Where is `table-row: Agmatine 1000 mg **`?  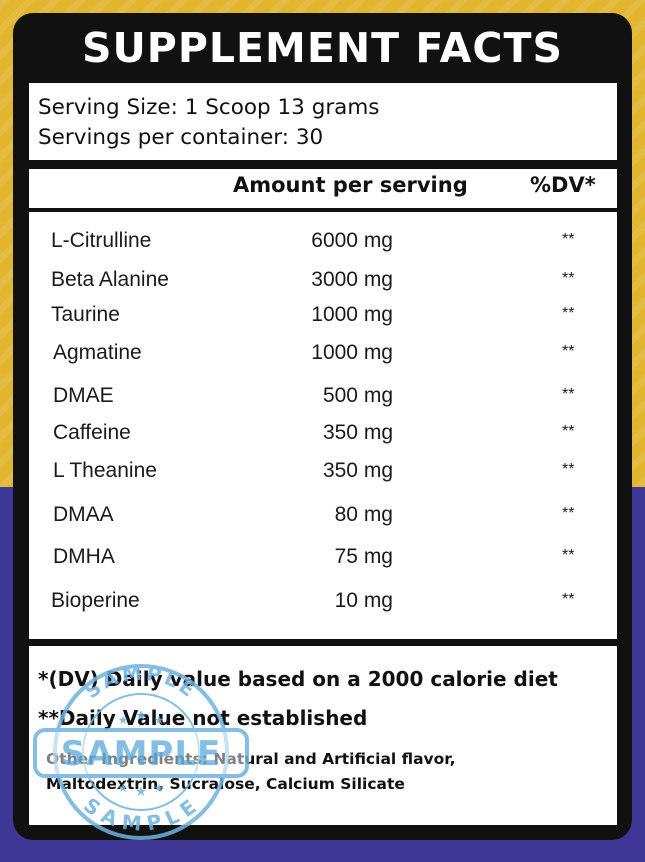
table-row: Agmatine 1000 mg ** is located at coordinates (323, 356).